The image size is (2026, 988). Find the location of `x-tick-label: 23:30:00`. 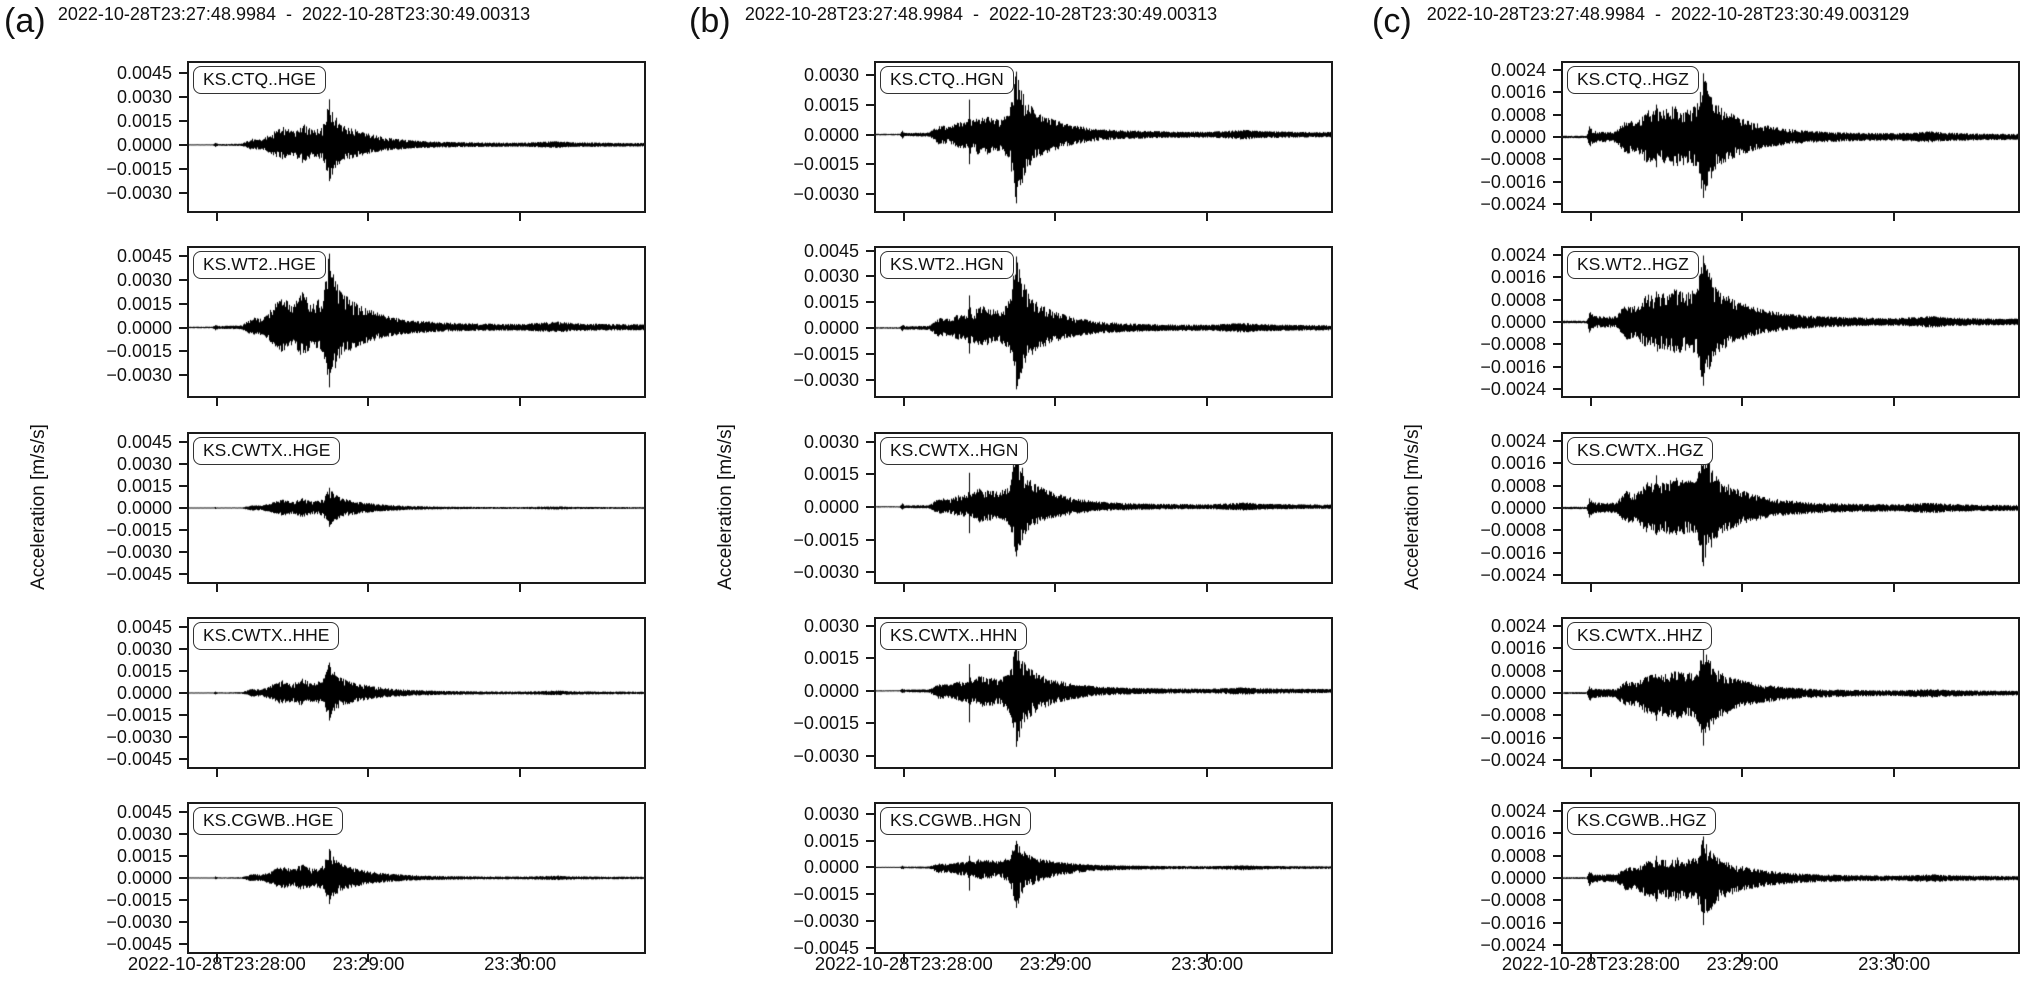

x-tick-label: 23:30:00 is located at coordinates (1894, 963).